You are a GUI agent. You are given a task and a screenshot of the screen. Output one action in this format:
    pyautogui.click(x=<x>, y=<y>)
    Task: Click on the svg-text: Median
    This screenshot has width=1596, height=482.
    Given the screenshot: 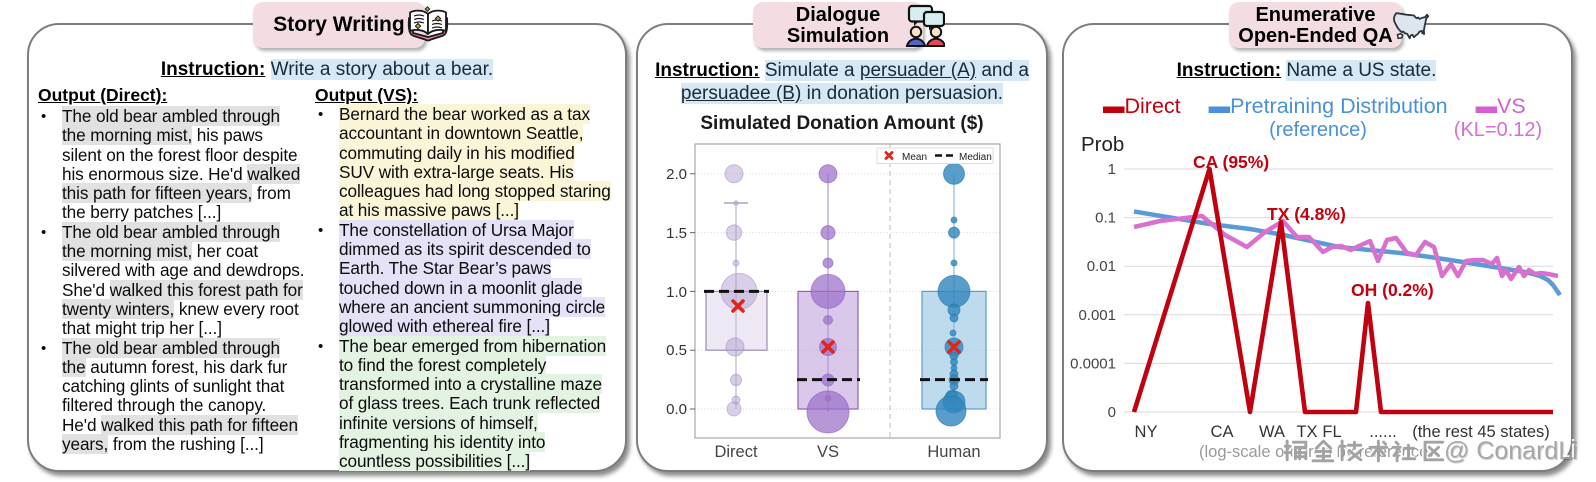 What is the action you would take?
    pyautogui.click(x=975, y=157)
    